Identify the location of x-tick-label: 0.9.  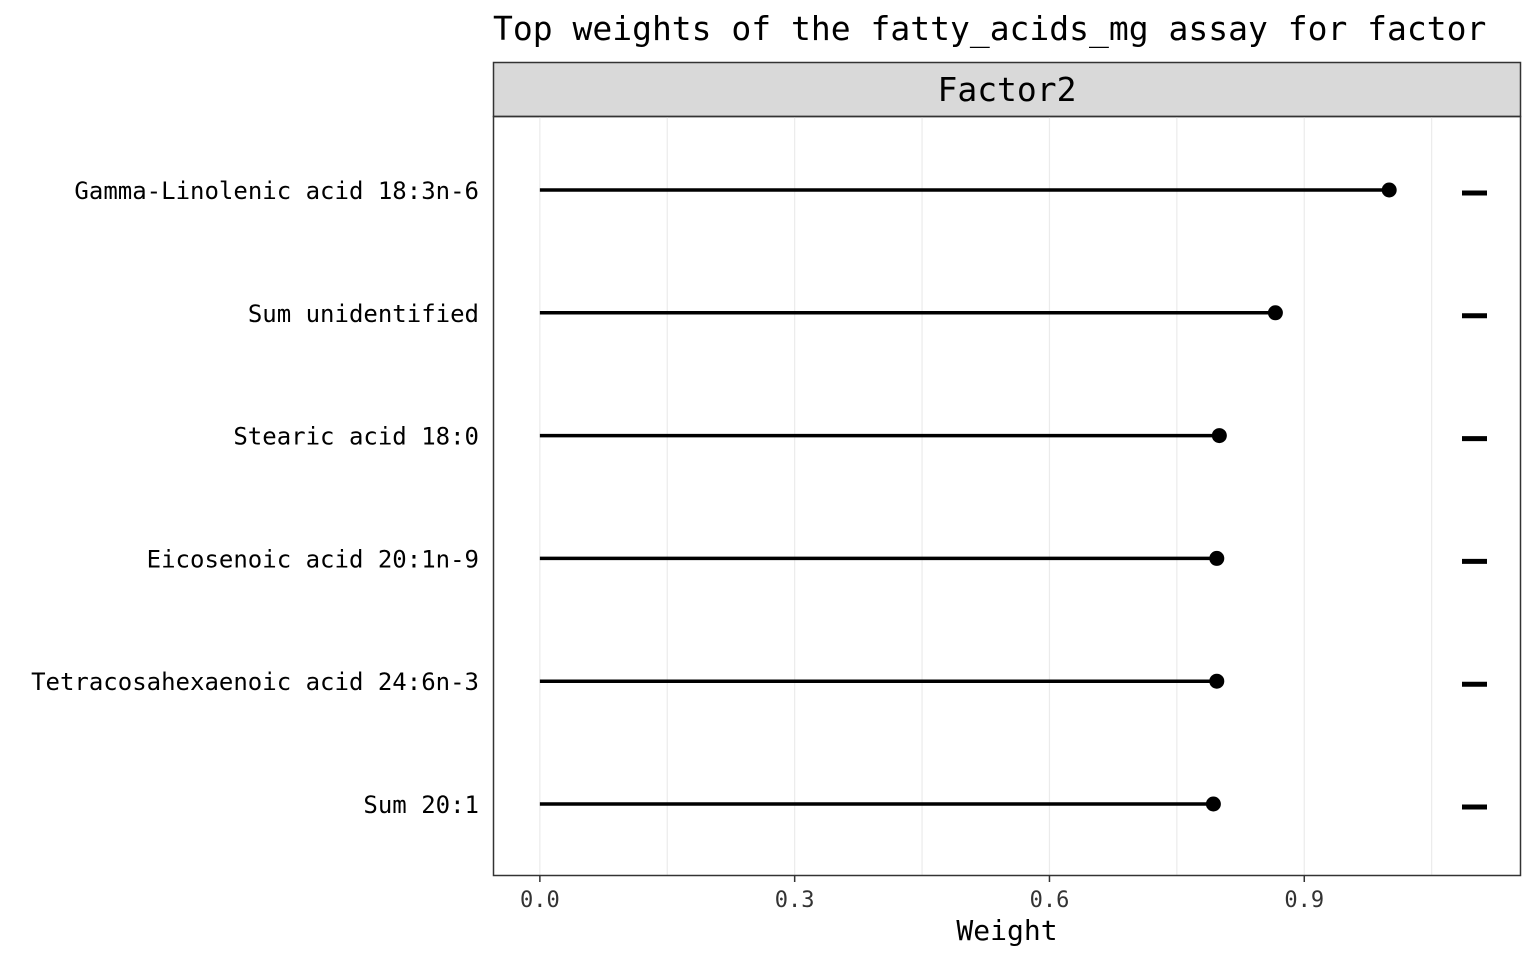
(1304, 900).